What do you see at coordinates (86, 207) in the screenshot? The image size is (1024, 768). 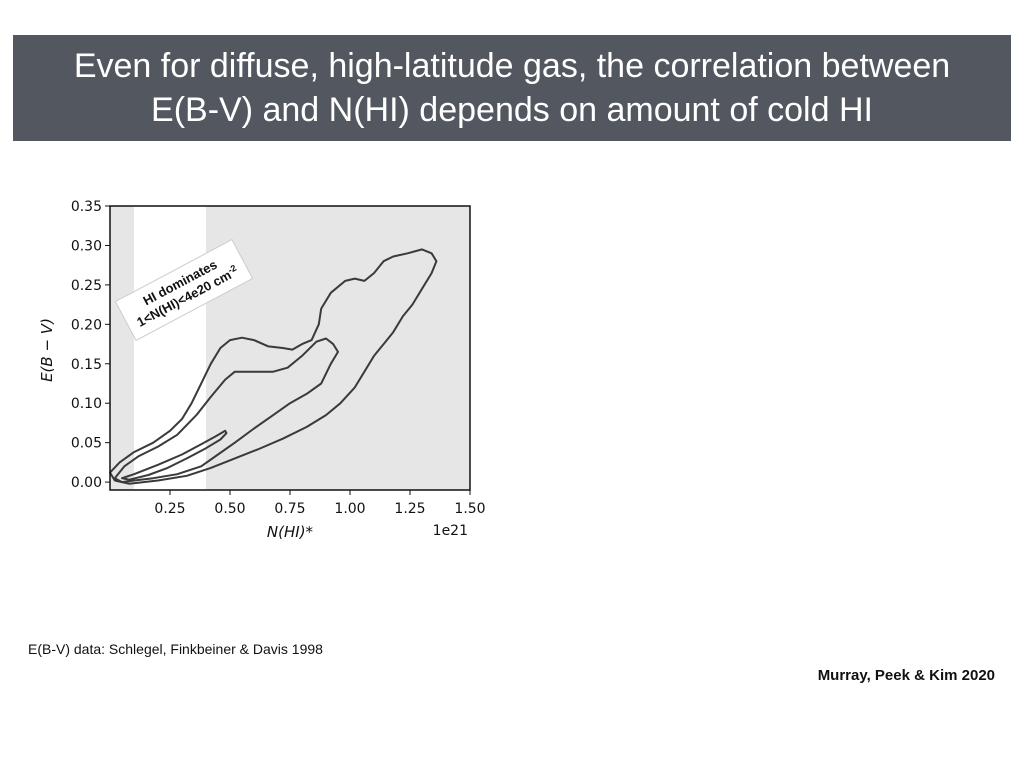 I see `y-tick-label: 0.35` at bounding box center [86, 207].